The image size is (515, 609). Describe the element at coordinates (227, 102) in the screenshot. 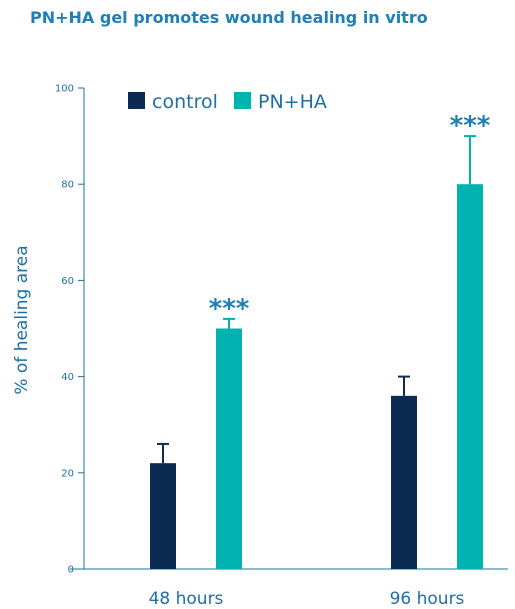

I see `legend: control PN+HA` at that location.